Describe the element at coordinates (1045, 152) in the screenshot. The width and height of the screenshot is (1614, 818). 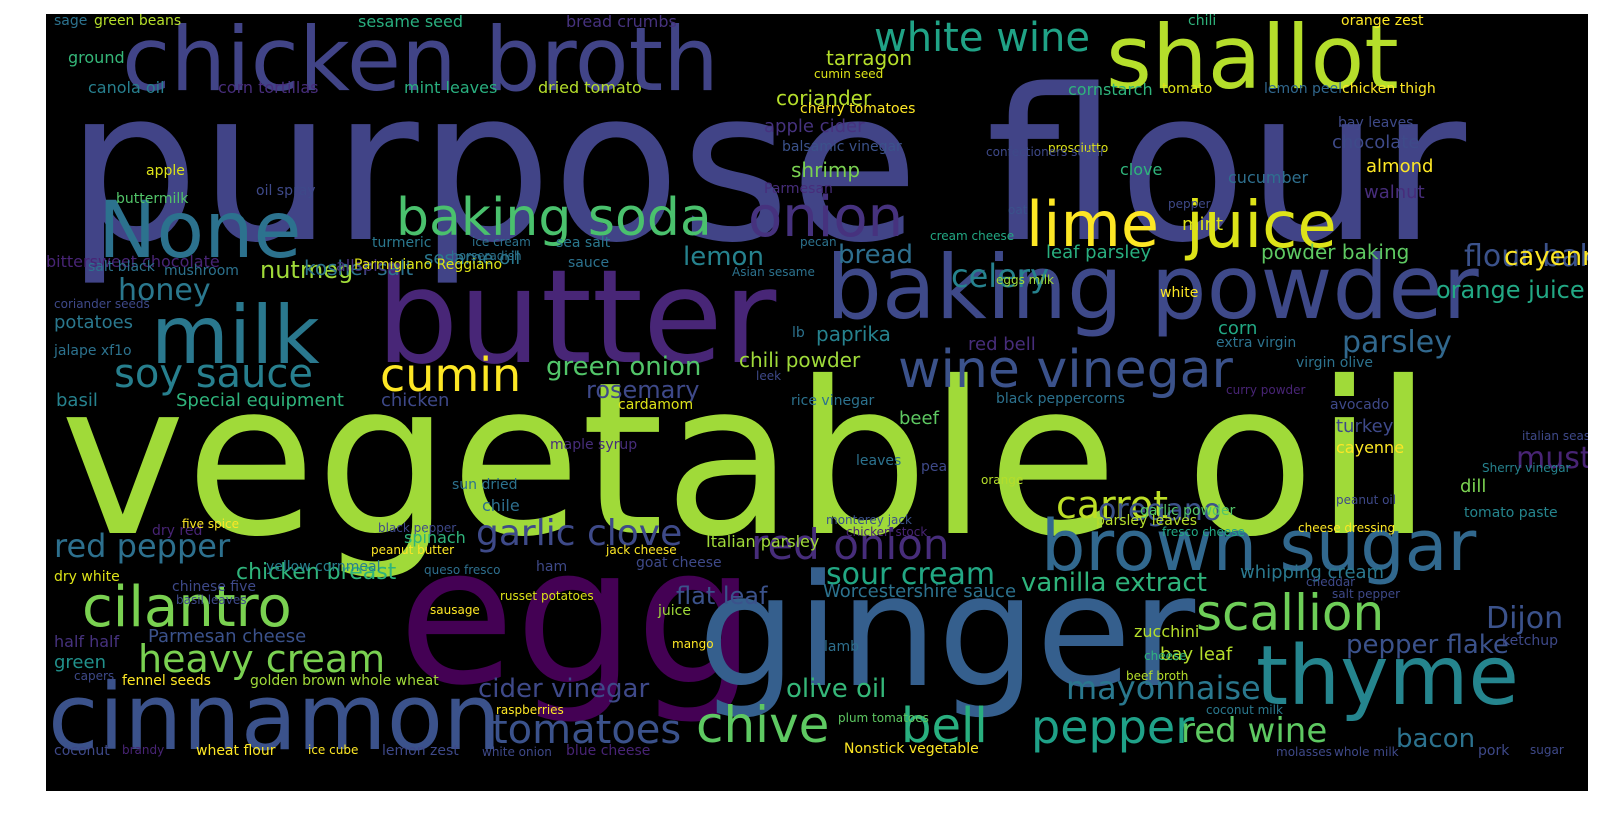
I see `word: confectioners sugar` at that location.